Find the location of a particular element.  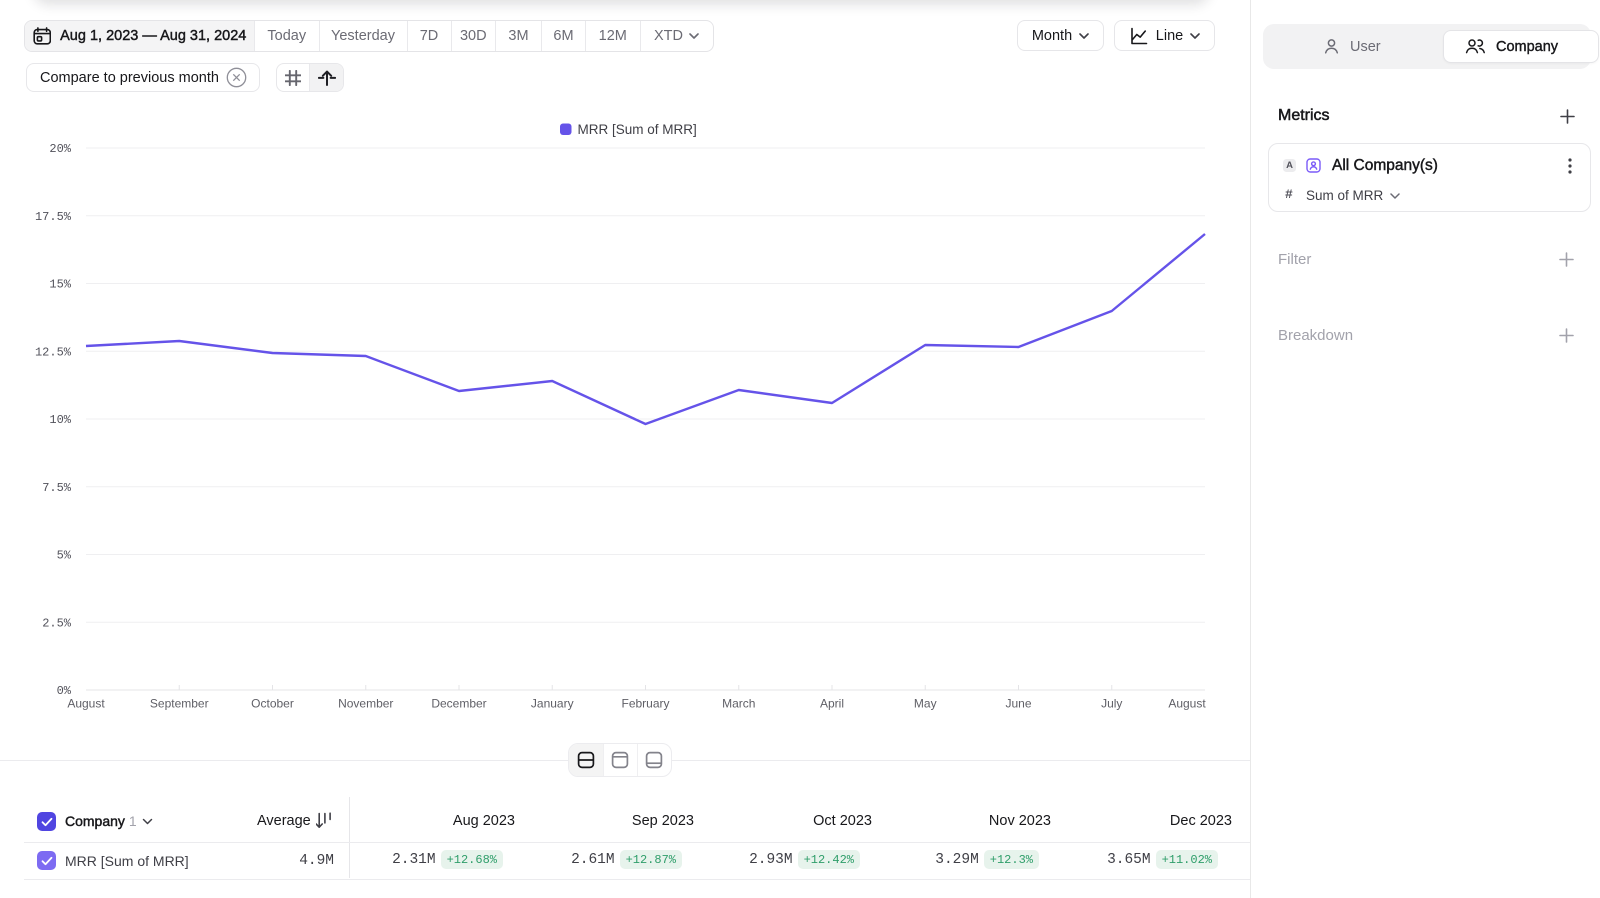

svg-text: 5% is located at coordinates (64, 556).